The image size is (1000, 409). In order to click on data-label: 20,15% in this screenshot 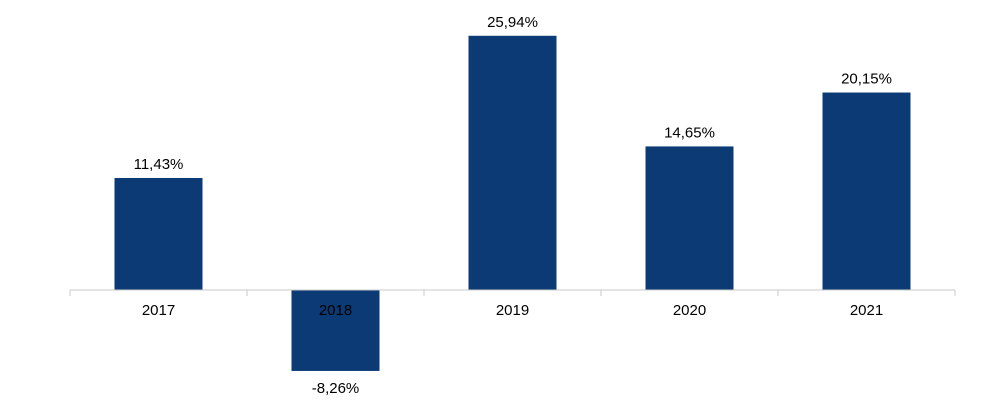, I will do `click(866, 79)`.